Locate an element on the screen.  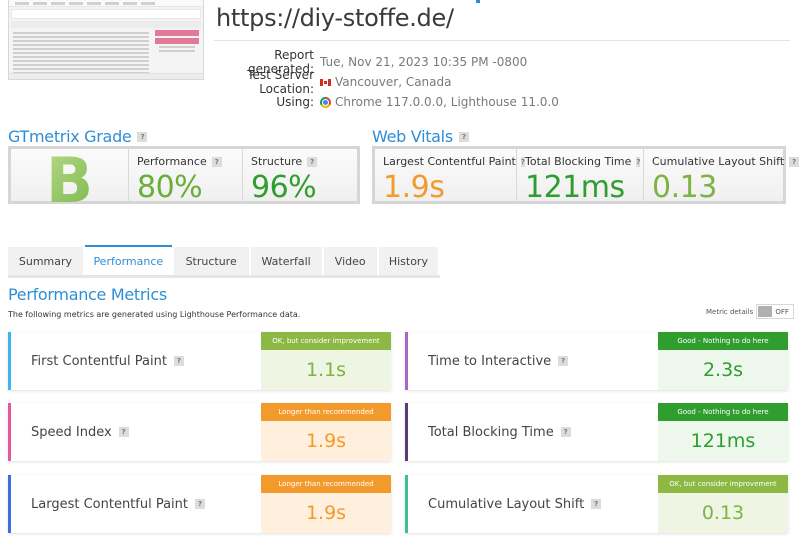
metric-name: Time to Interactive is located at coordinates (490, 361).